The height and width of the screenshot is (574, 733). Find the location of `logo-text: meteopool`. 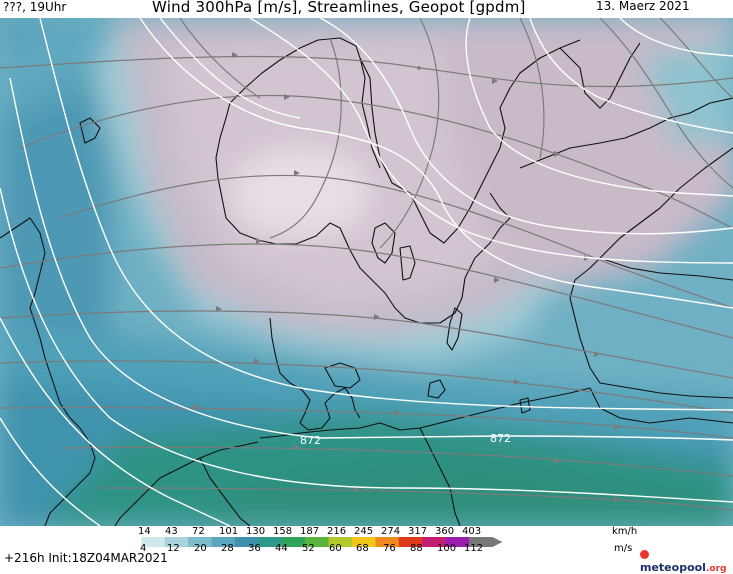

logo-text: meteopool is located at coordinates (673, 567).